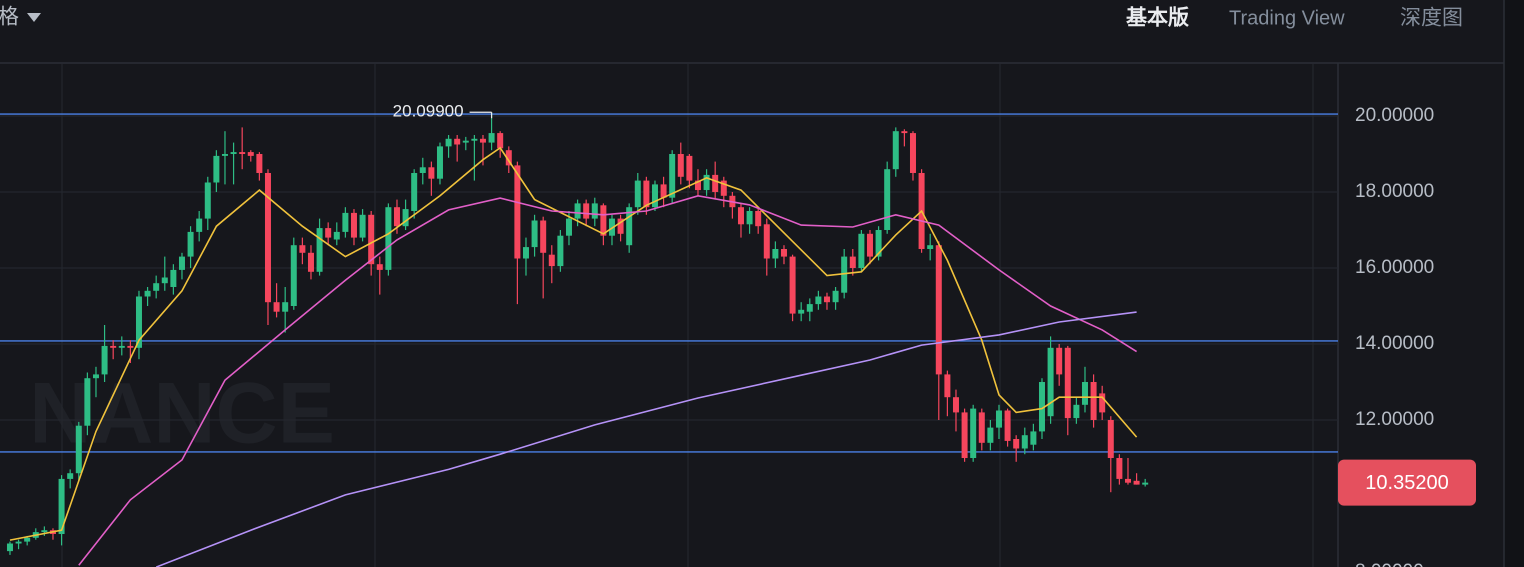 This screenshot has height=567, width=1524. What do you see at coordinates (182, 414) in the screenshot?
I see `watermark: NANCE` at bounding box center [182, 414].